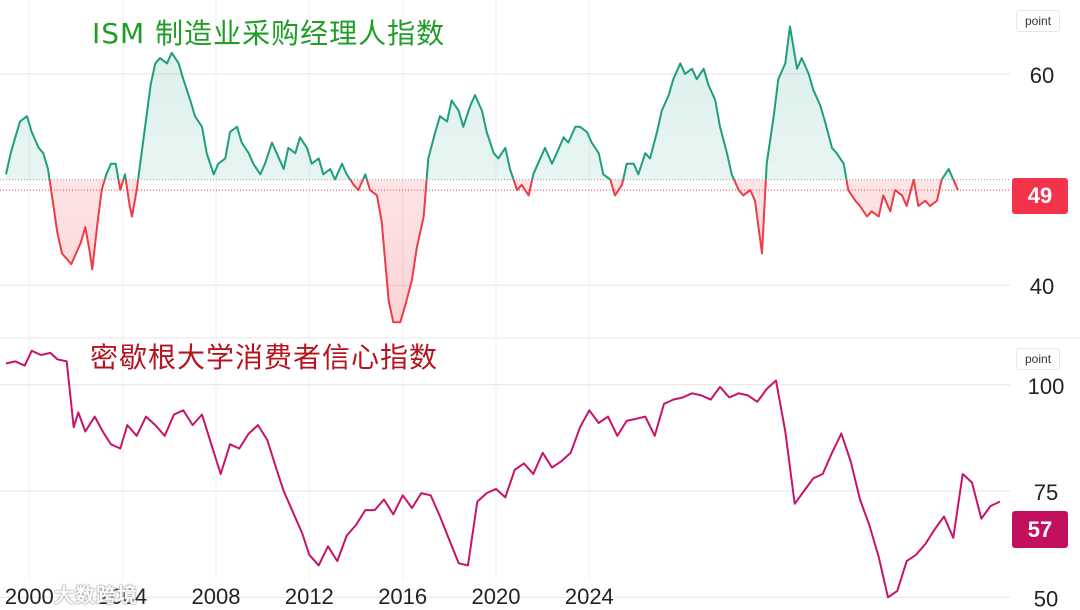 This screenshot has height=610, width=1080. Describe the element at coordinates (1038, 359) in the screenshot. I see `michigan-unit-label: point` at that location.